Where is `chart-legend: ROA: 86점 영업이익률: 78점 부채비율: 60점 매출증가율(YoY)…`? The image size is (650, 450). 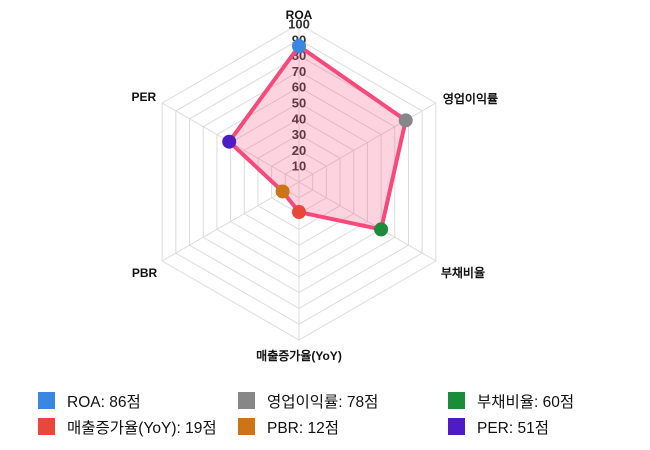
chart-legend: ROA: 86점 영업이익률: 78점 부채비율: 60점 매출증가율(YoY)… is located at coordinates (328, 414).